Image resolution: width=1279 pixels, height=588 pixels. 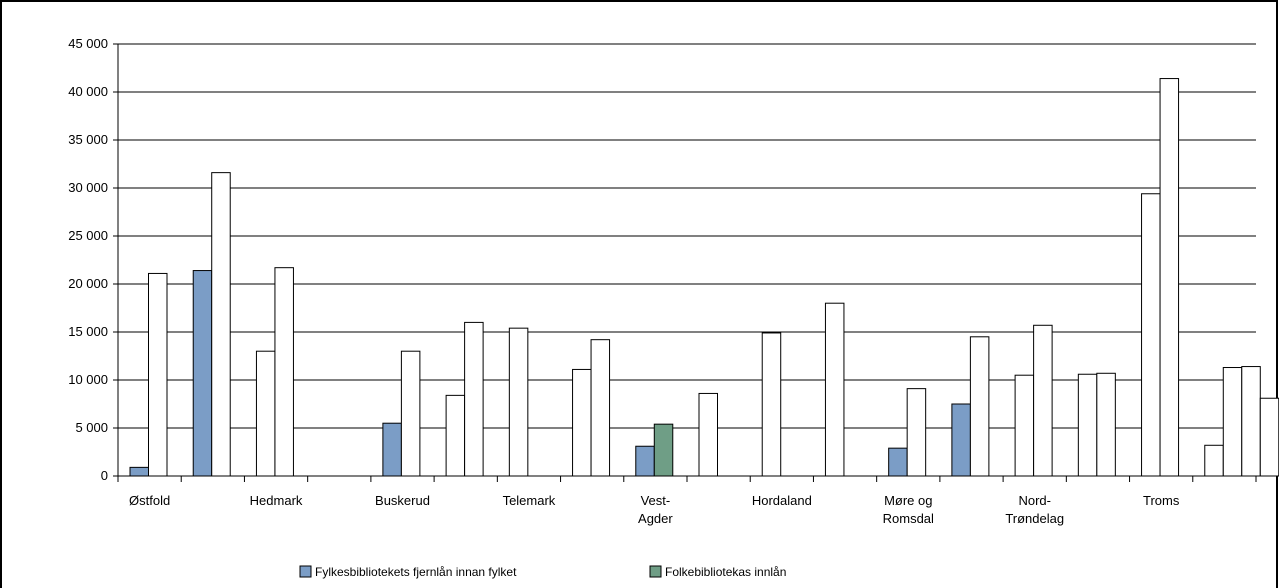 I want to click on x-tick-label: Romsdal, so click(x=908, y=518).